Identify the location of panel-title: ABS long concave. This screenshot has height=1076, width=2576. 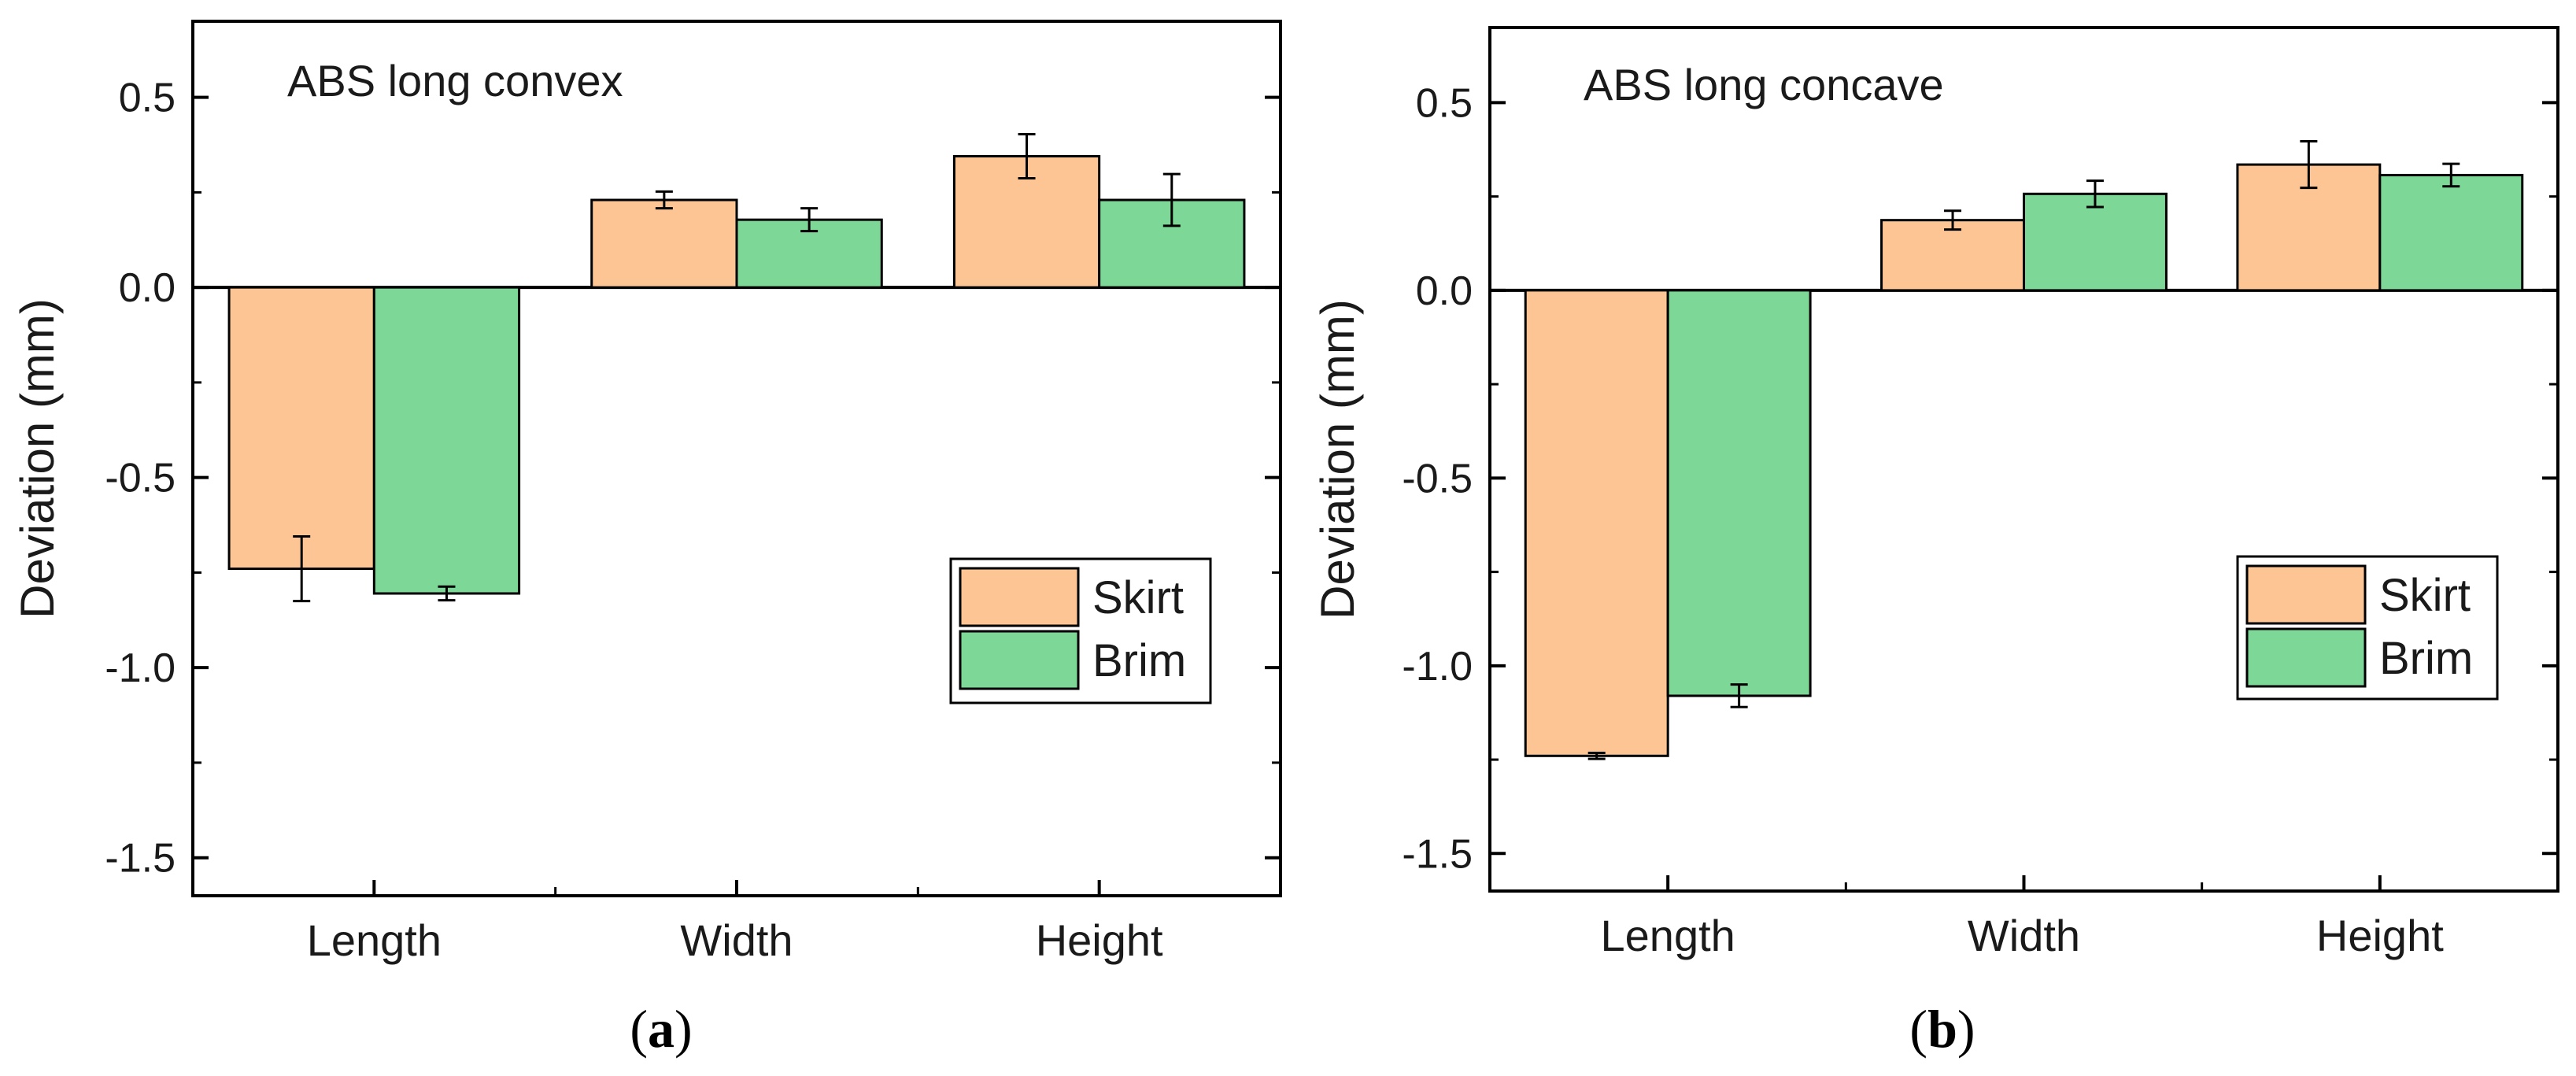
(1764, 84).